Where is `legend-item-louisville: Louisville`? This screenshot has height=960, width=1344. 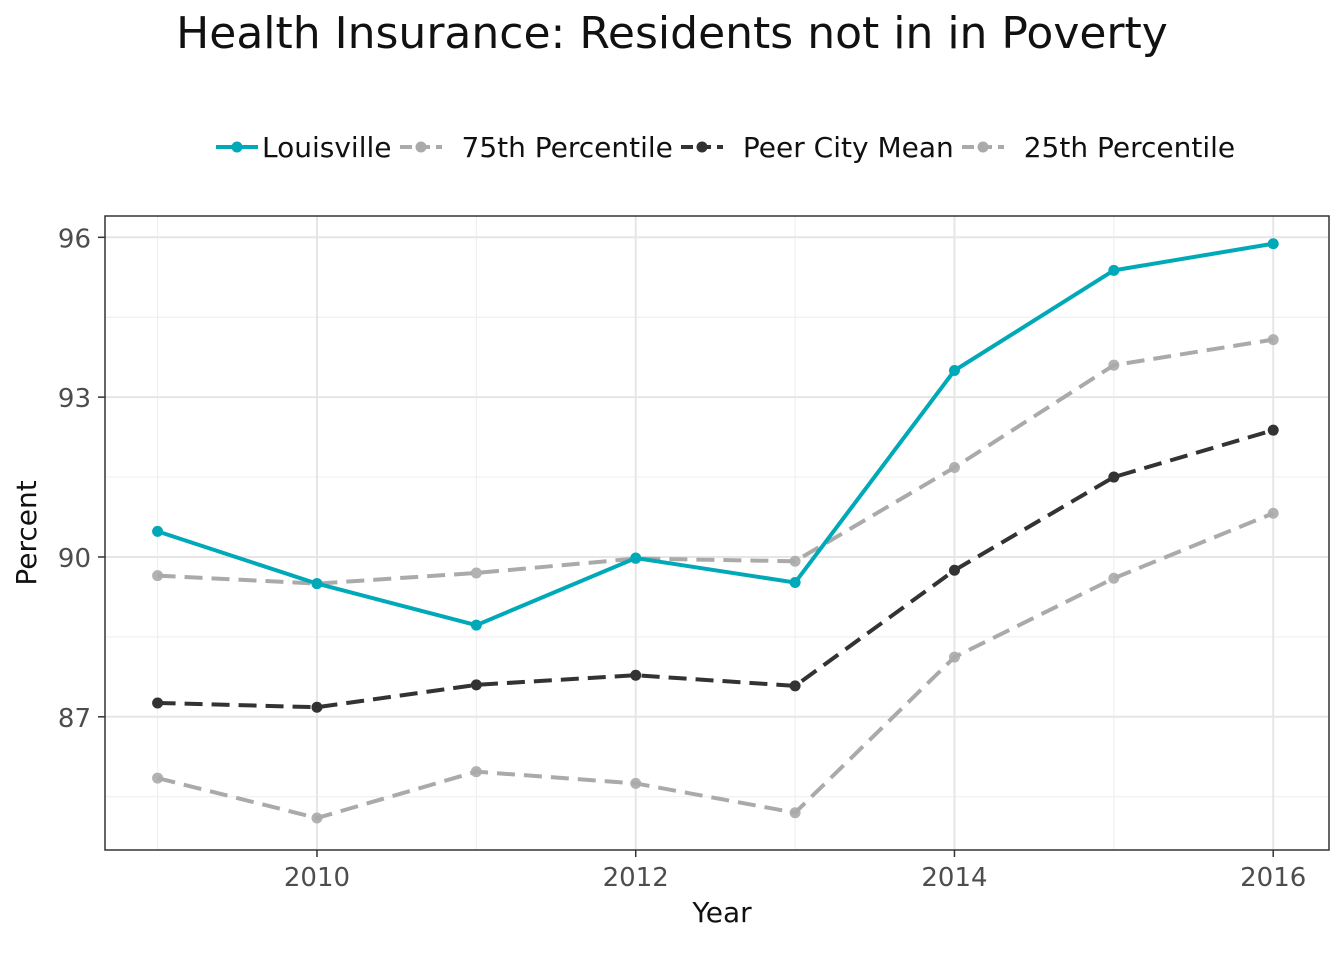
legend-item-louisville: Louisville is located at coordinates (303, 147).